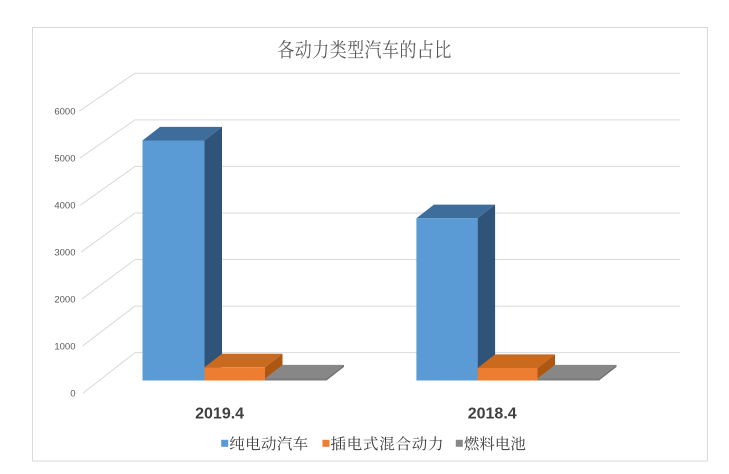 This screenshot has width=729, height=474. Describe the element at coordinates (64, 158) in the screenshot. I see `svg-text: 5000` at that location.